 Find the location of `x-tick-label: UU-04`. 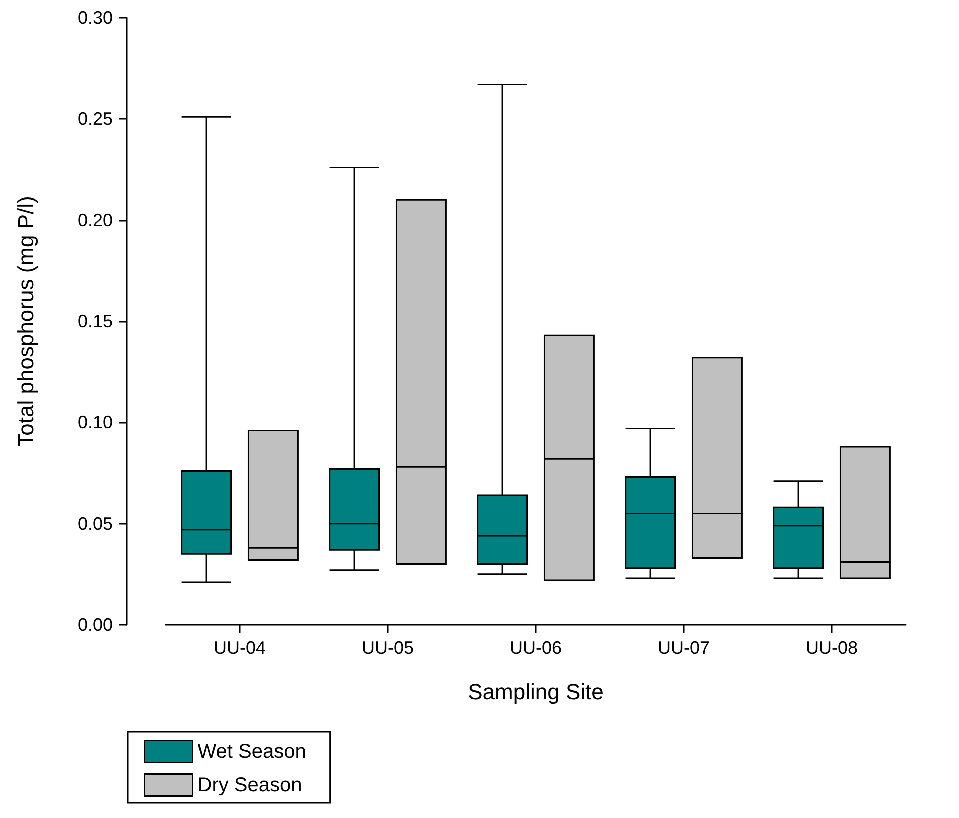

x-tick-label: UU-04 is located at coordinates (240, 648).